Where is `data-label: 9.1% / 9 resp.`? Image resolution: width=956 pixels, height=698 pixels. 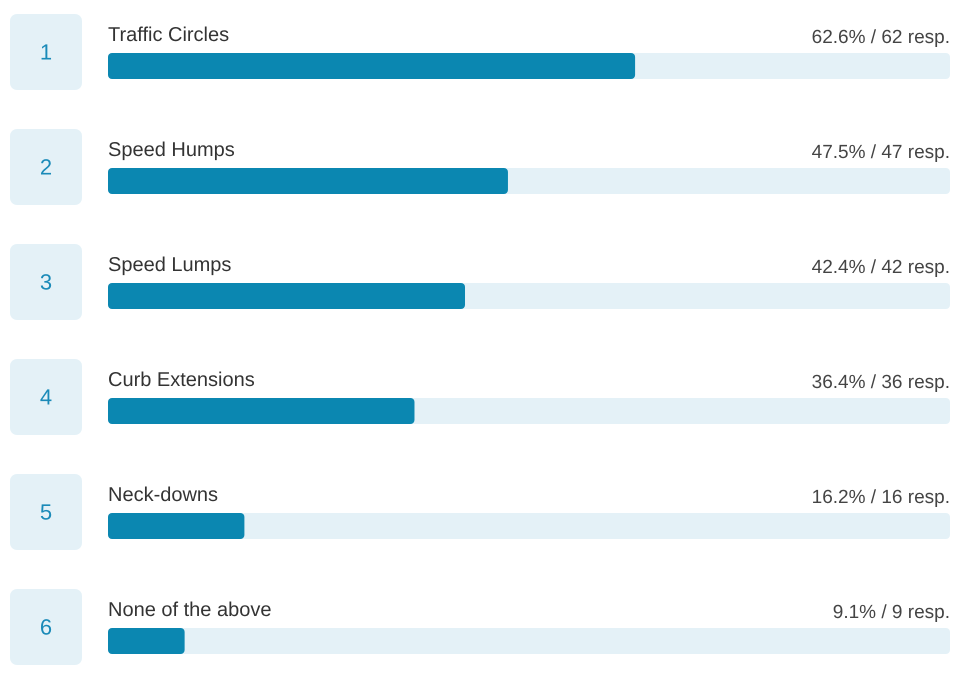 data-label: 9.1% / 9 resp. is located at coordinates (891, 612).